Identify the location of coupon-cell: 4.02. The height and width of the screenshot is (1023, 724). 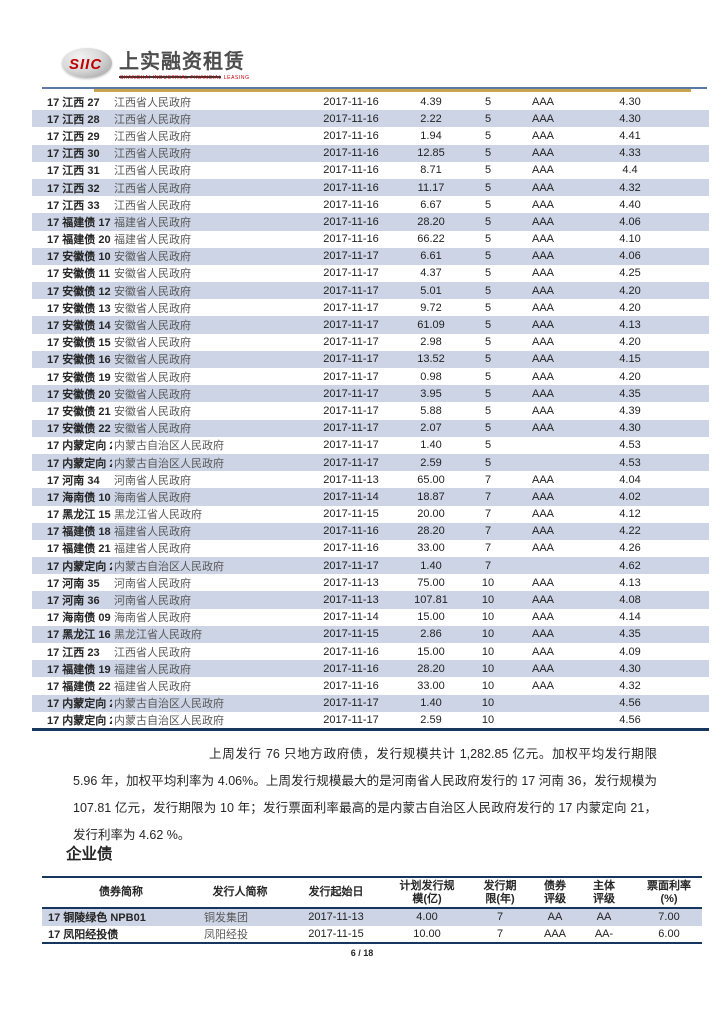
(630, 496).